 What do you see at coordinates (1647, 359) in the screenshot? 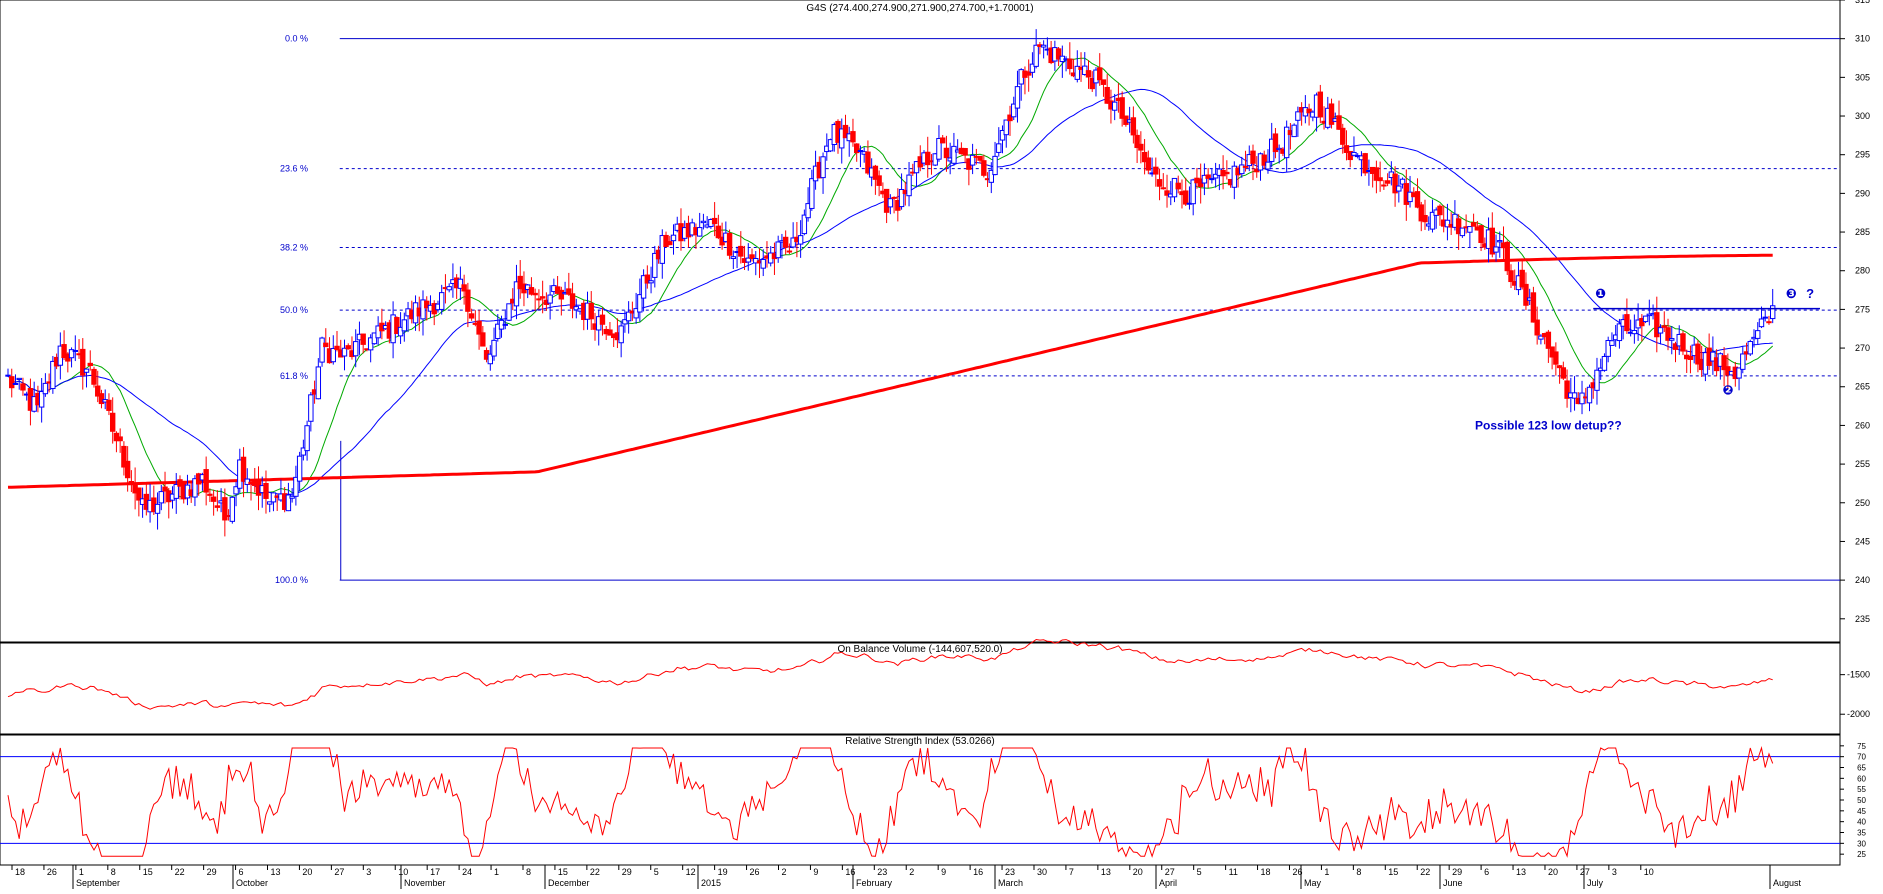
I see `annotations: ❶ ❷ ❸ ? Possible 123 low detup??` at bounding box center [1647, 359].